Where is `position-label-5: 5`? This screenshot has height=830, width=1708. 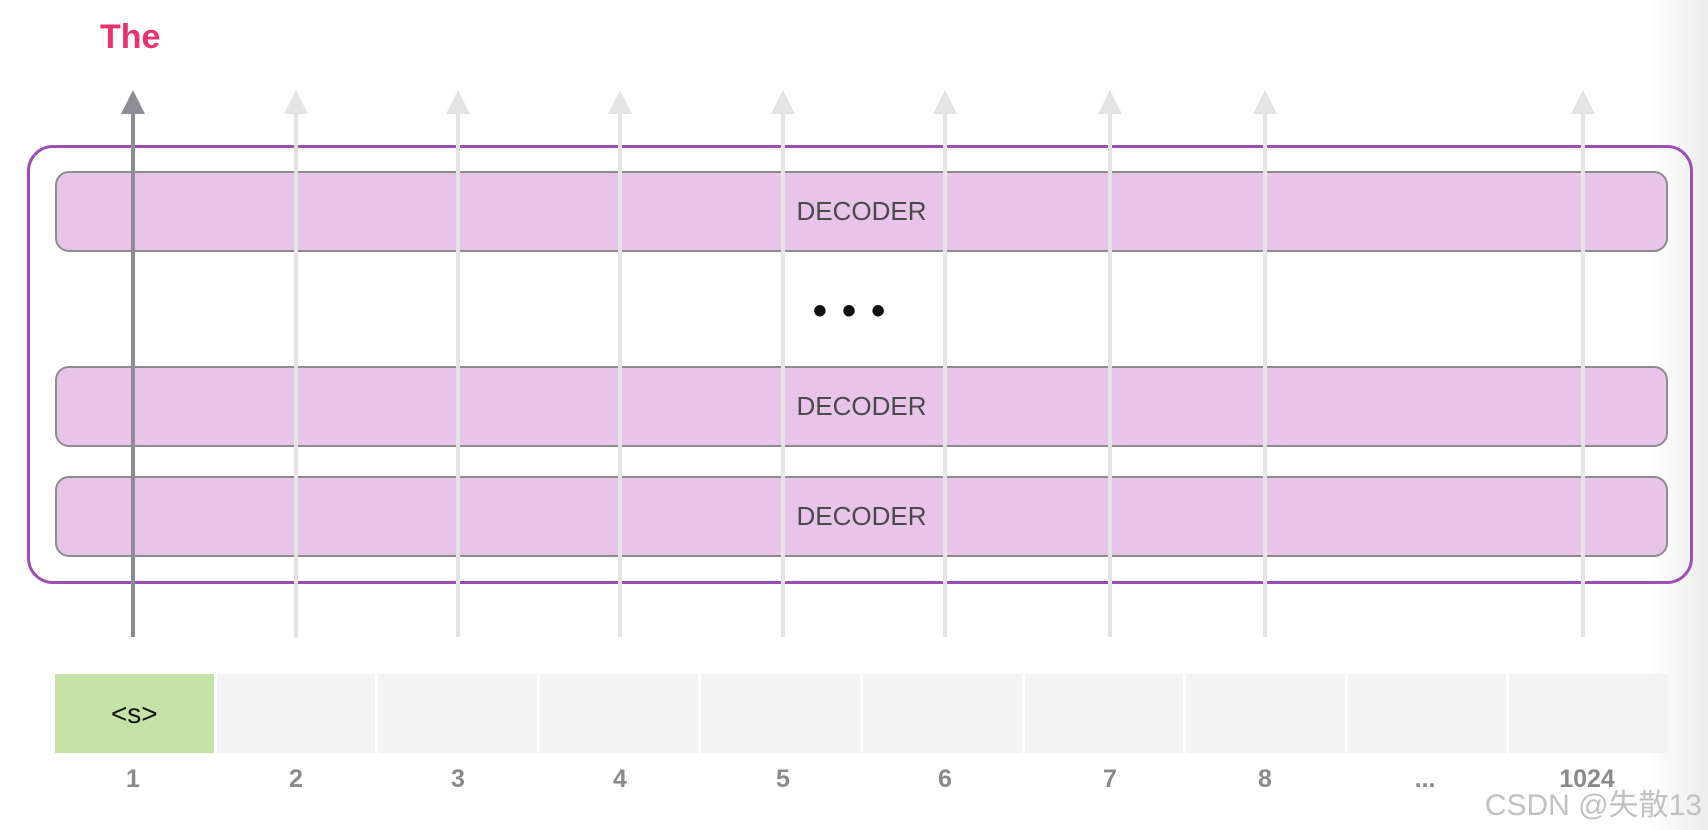 position-label-5: 5 is located at coordinates (783, 779).